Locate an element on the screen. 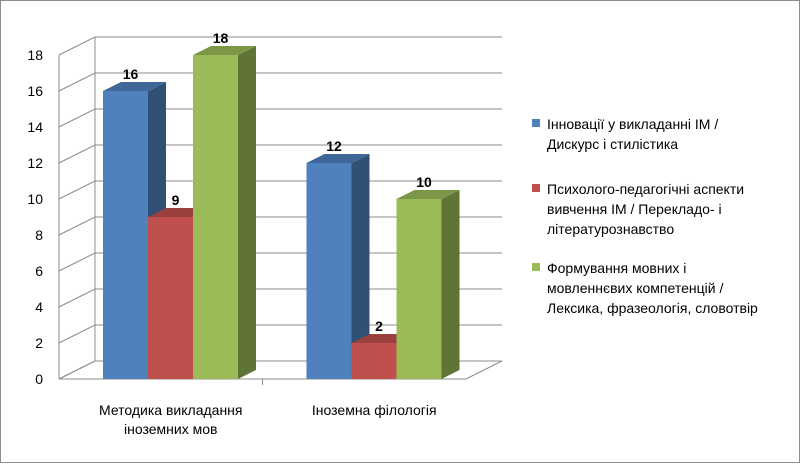 This screenshot has height=467, width=800. data-label: 10 is located at coordinates (424, 182).